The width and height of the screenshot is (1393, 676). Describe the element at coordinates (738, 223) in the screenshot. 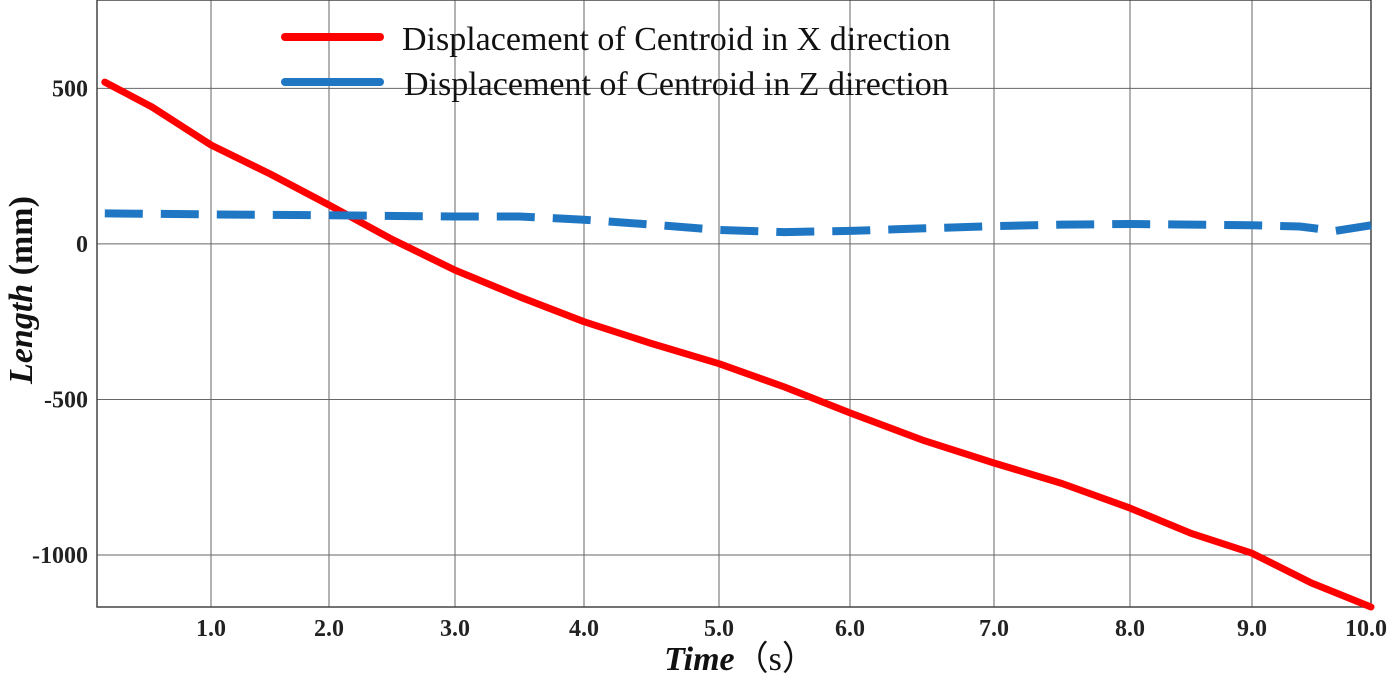

I see `series-z-displacement-line` at that location.